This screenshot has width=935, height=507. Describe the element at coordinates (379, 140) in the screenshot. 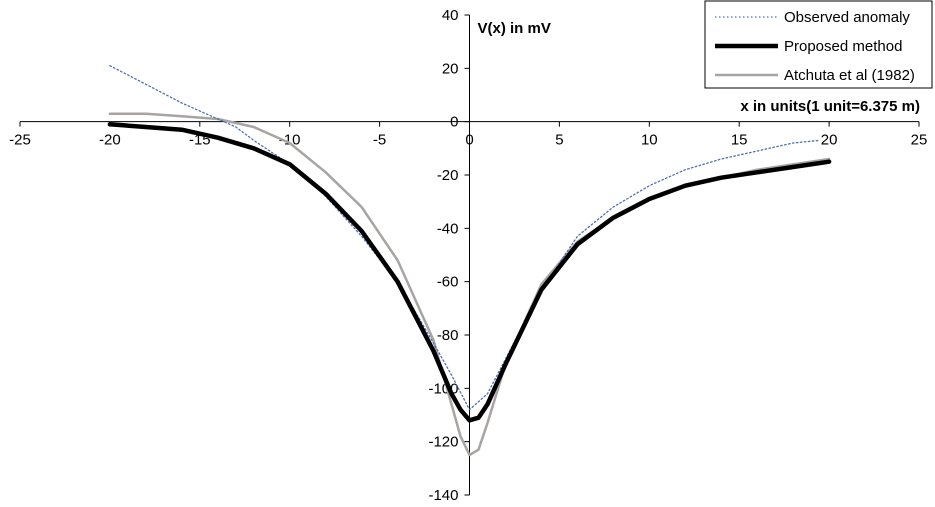

I see `x-tick-label: -5` at that location.